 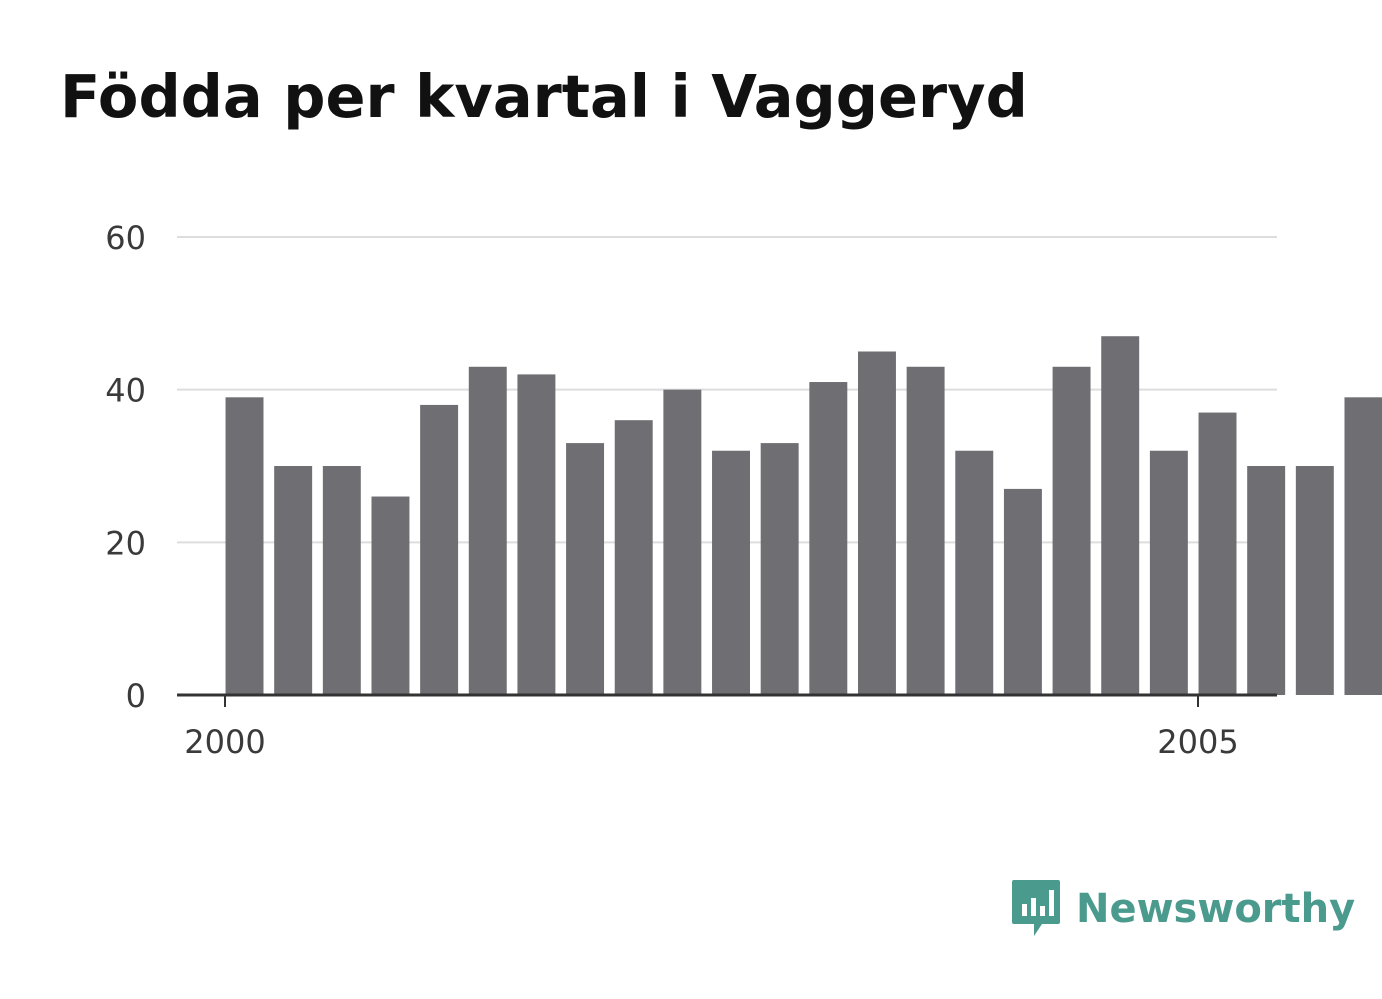 What do you see at coordinates (1022, 591) in the screenshot?
I see `bar-2004-q1` at bounding box center [1022, 591].